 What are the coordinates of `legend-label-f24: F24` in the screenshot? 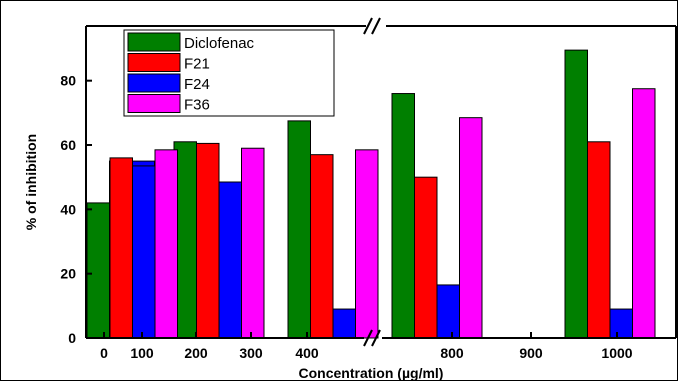 It's located at (197, 84).